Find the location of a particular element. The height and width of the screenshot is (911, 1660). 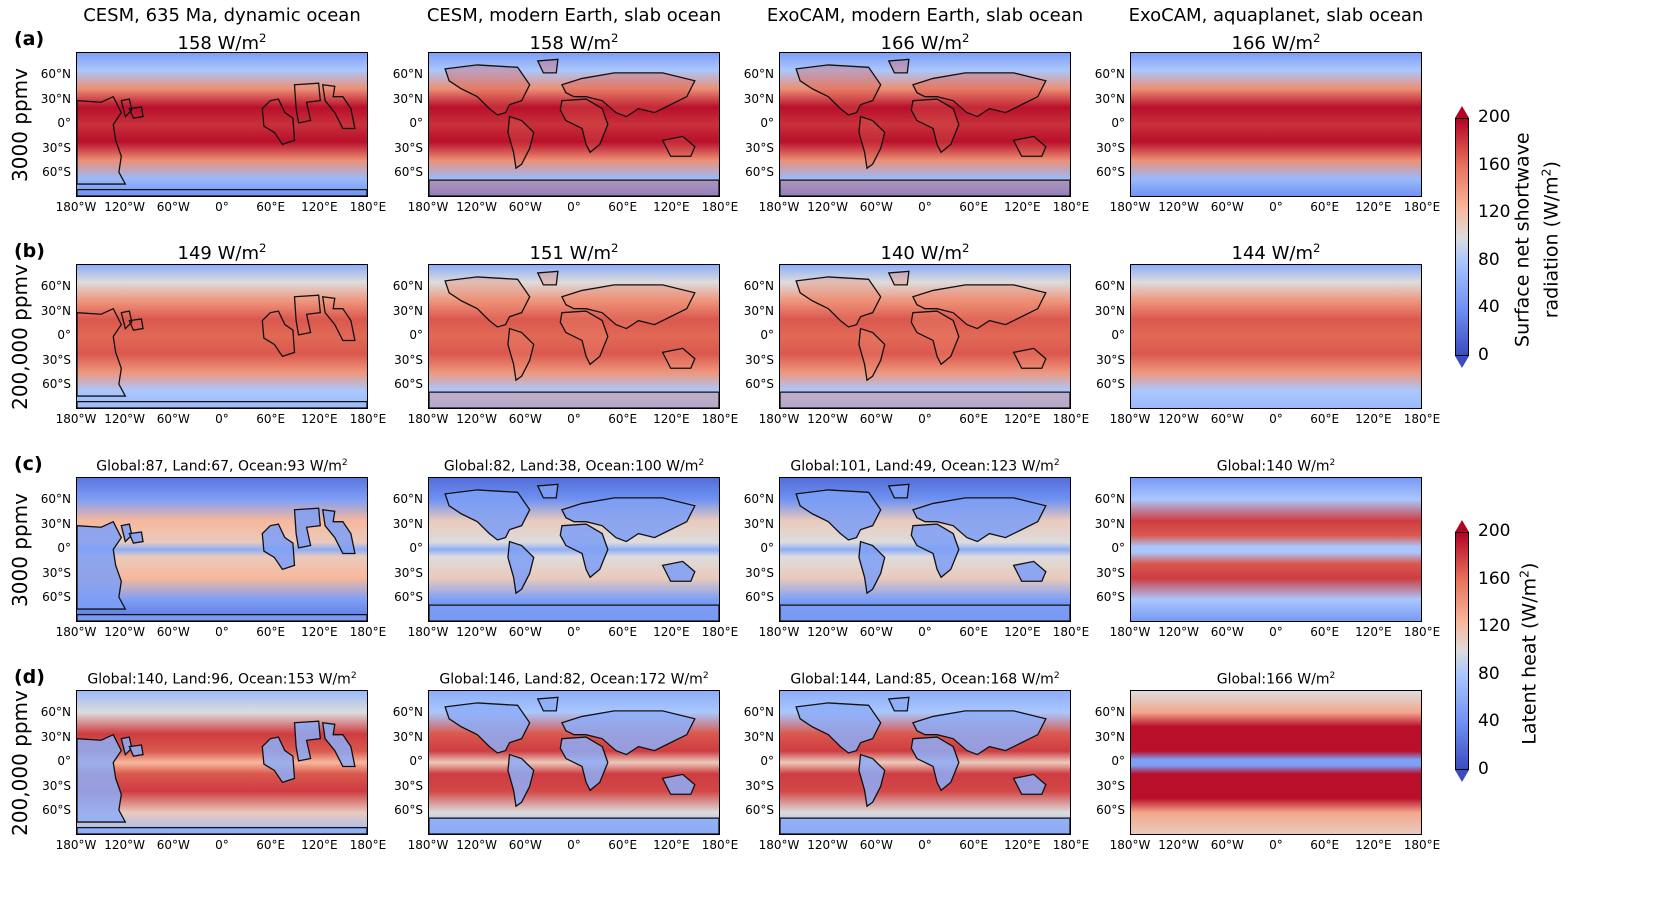

colorbar-tick-label: 160 is located at coordinates (1494, 164).